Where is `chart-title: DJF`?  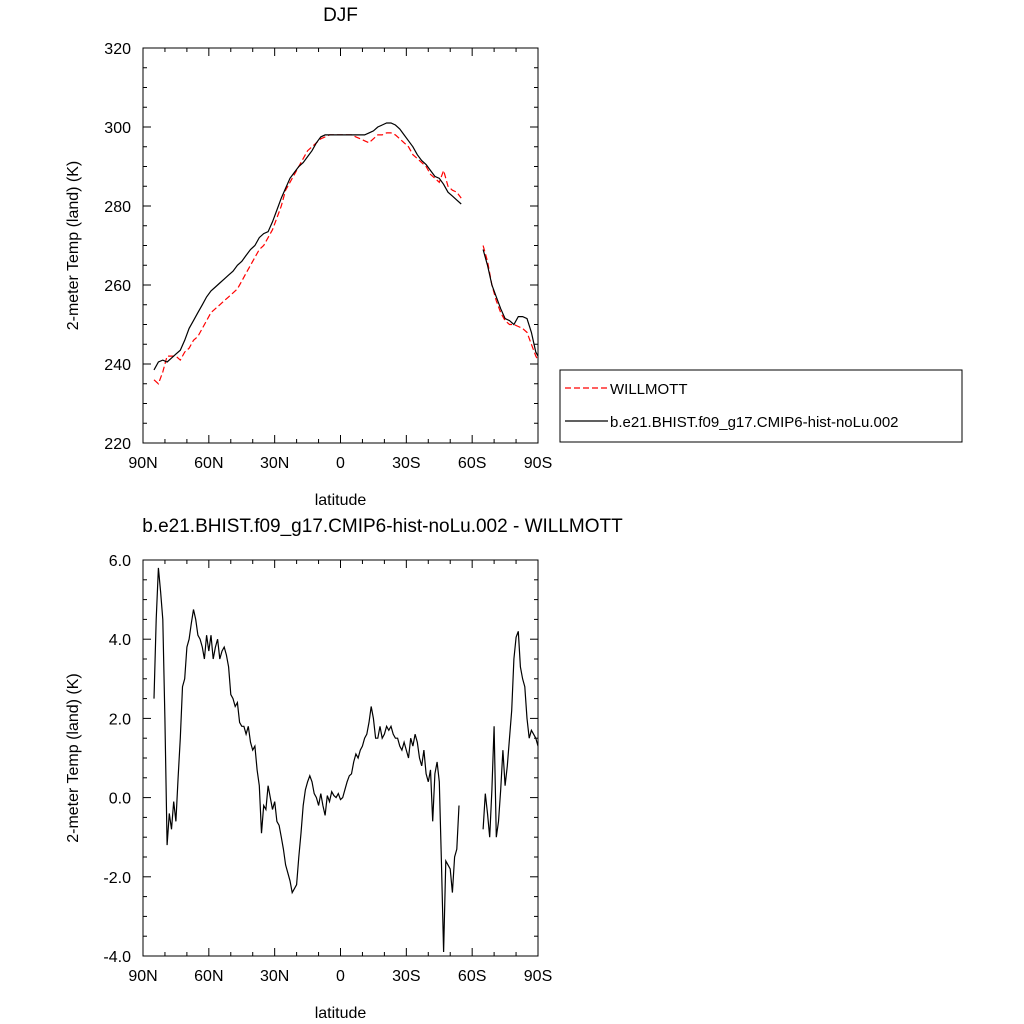
chart-title: DJF is located at coordinates (340, 15).